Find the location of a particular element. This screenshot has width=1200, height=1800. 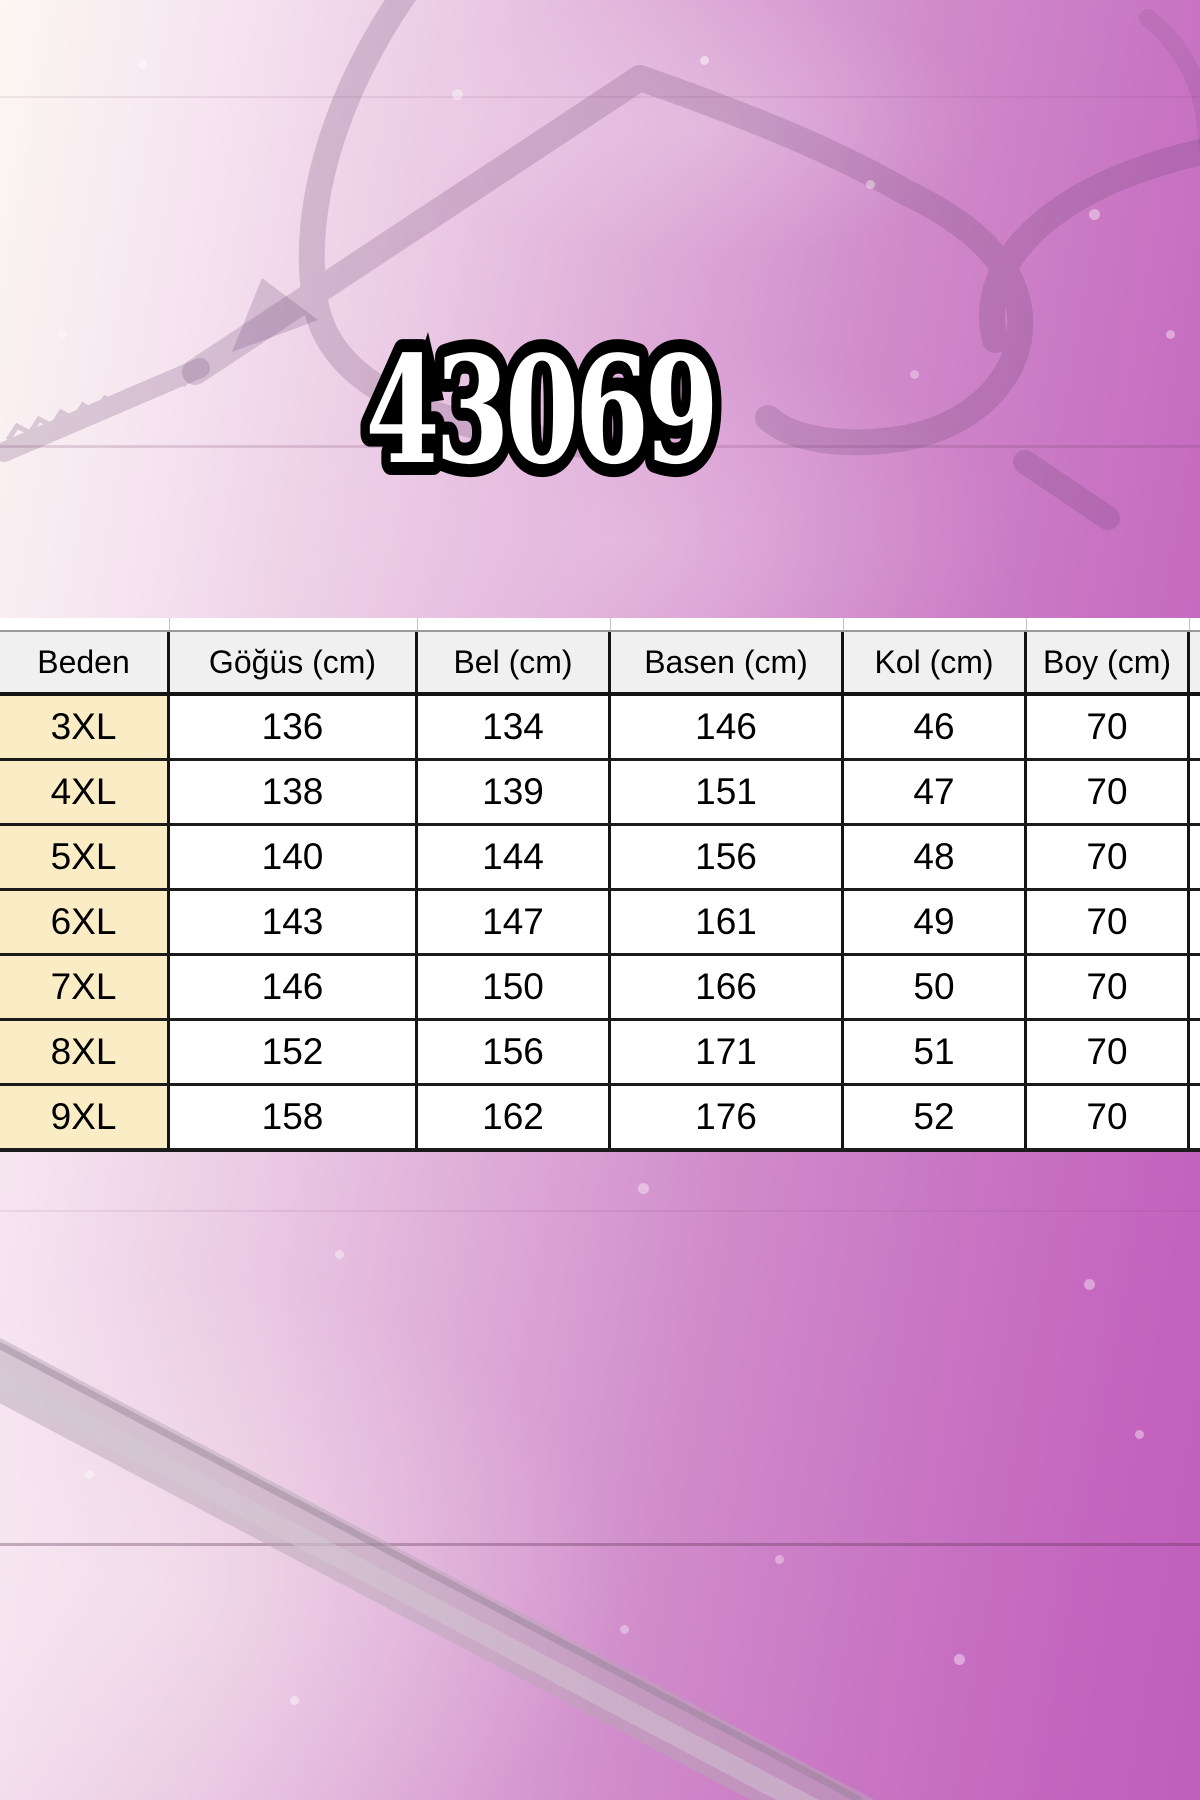

size-label-cell: 9XL is located at coordinates (85, 1117).